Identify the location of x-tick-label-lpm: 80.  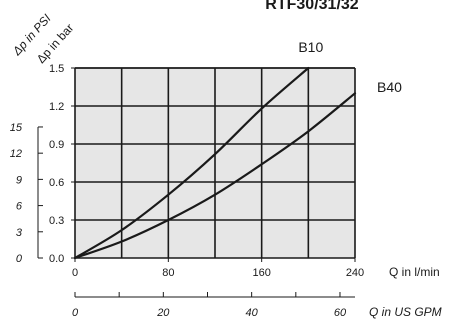
(168, 273).